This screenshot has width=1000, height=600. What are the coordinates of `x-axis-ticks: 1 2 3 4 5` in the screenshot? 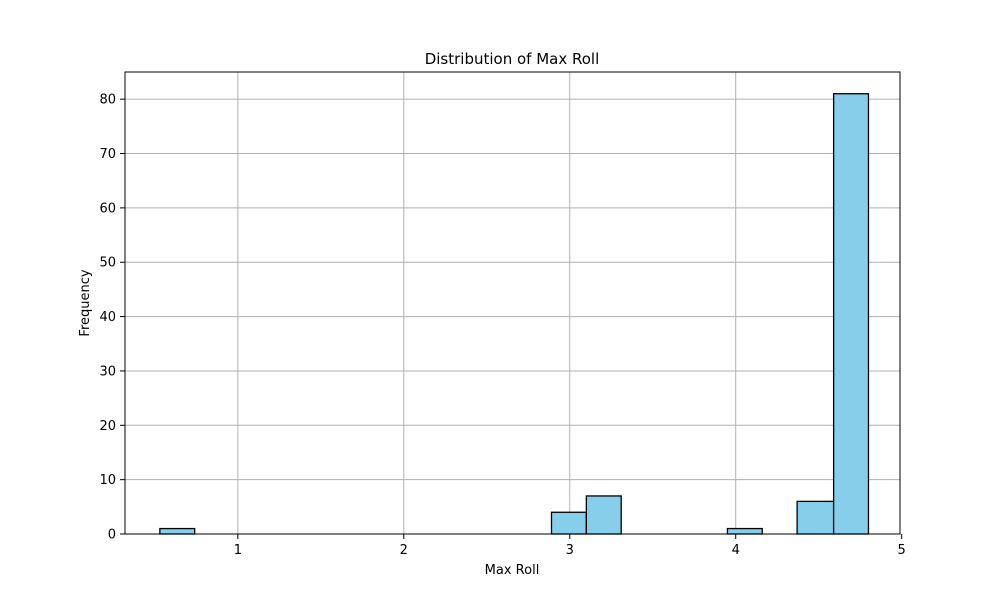 It's located at (570, 546).